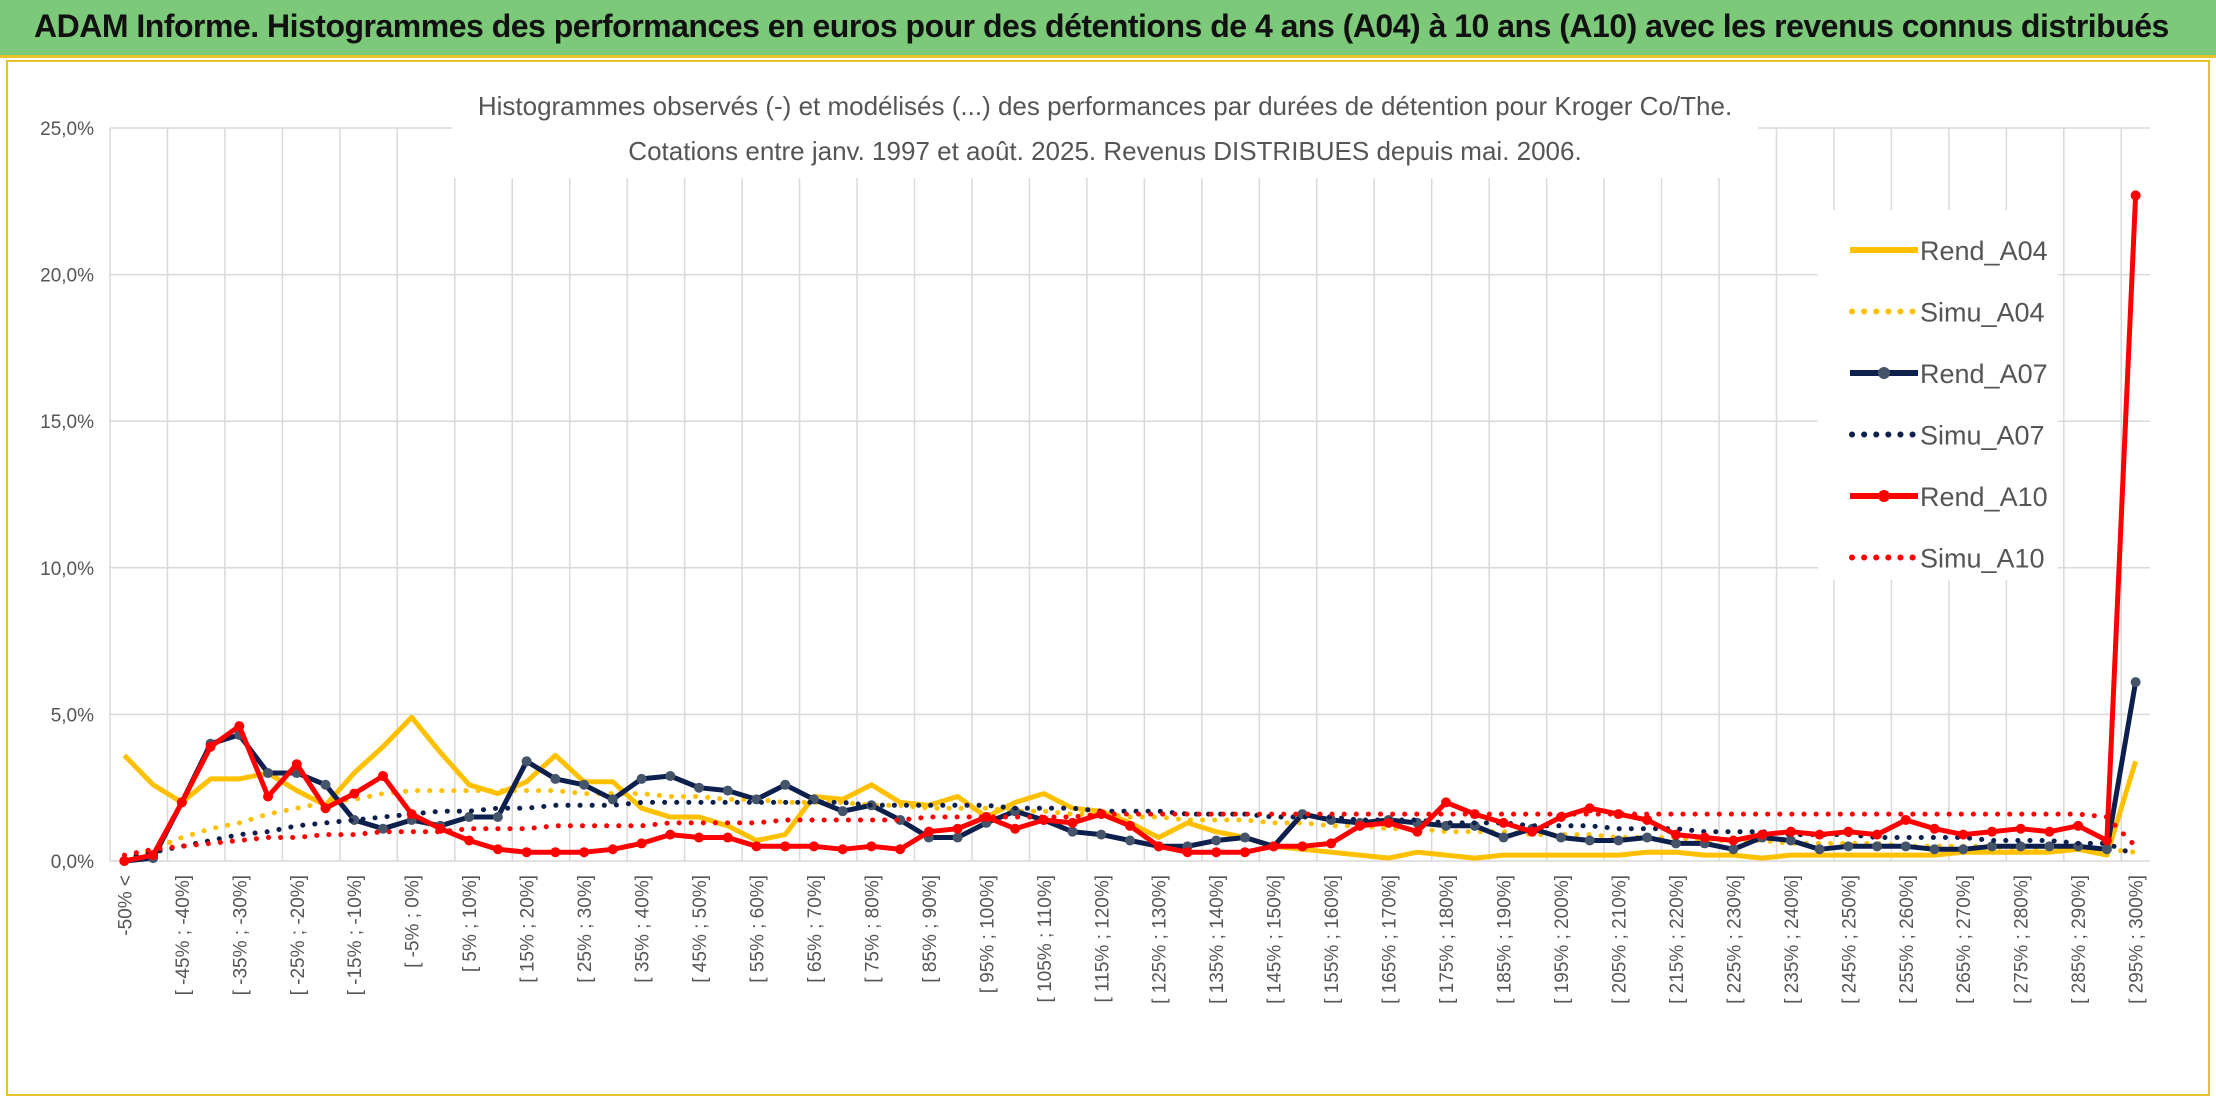 Image resolution: width=2216 pixels, height=1102 pixels. Describe the element at coordinates (240, 935) in the screenshot. I see `x-tick-label: [ -35% ; -30%]` at that location.